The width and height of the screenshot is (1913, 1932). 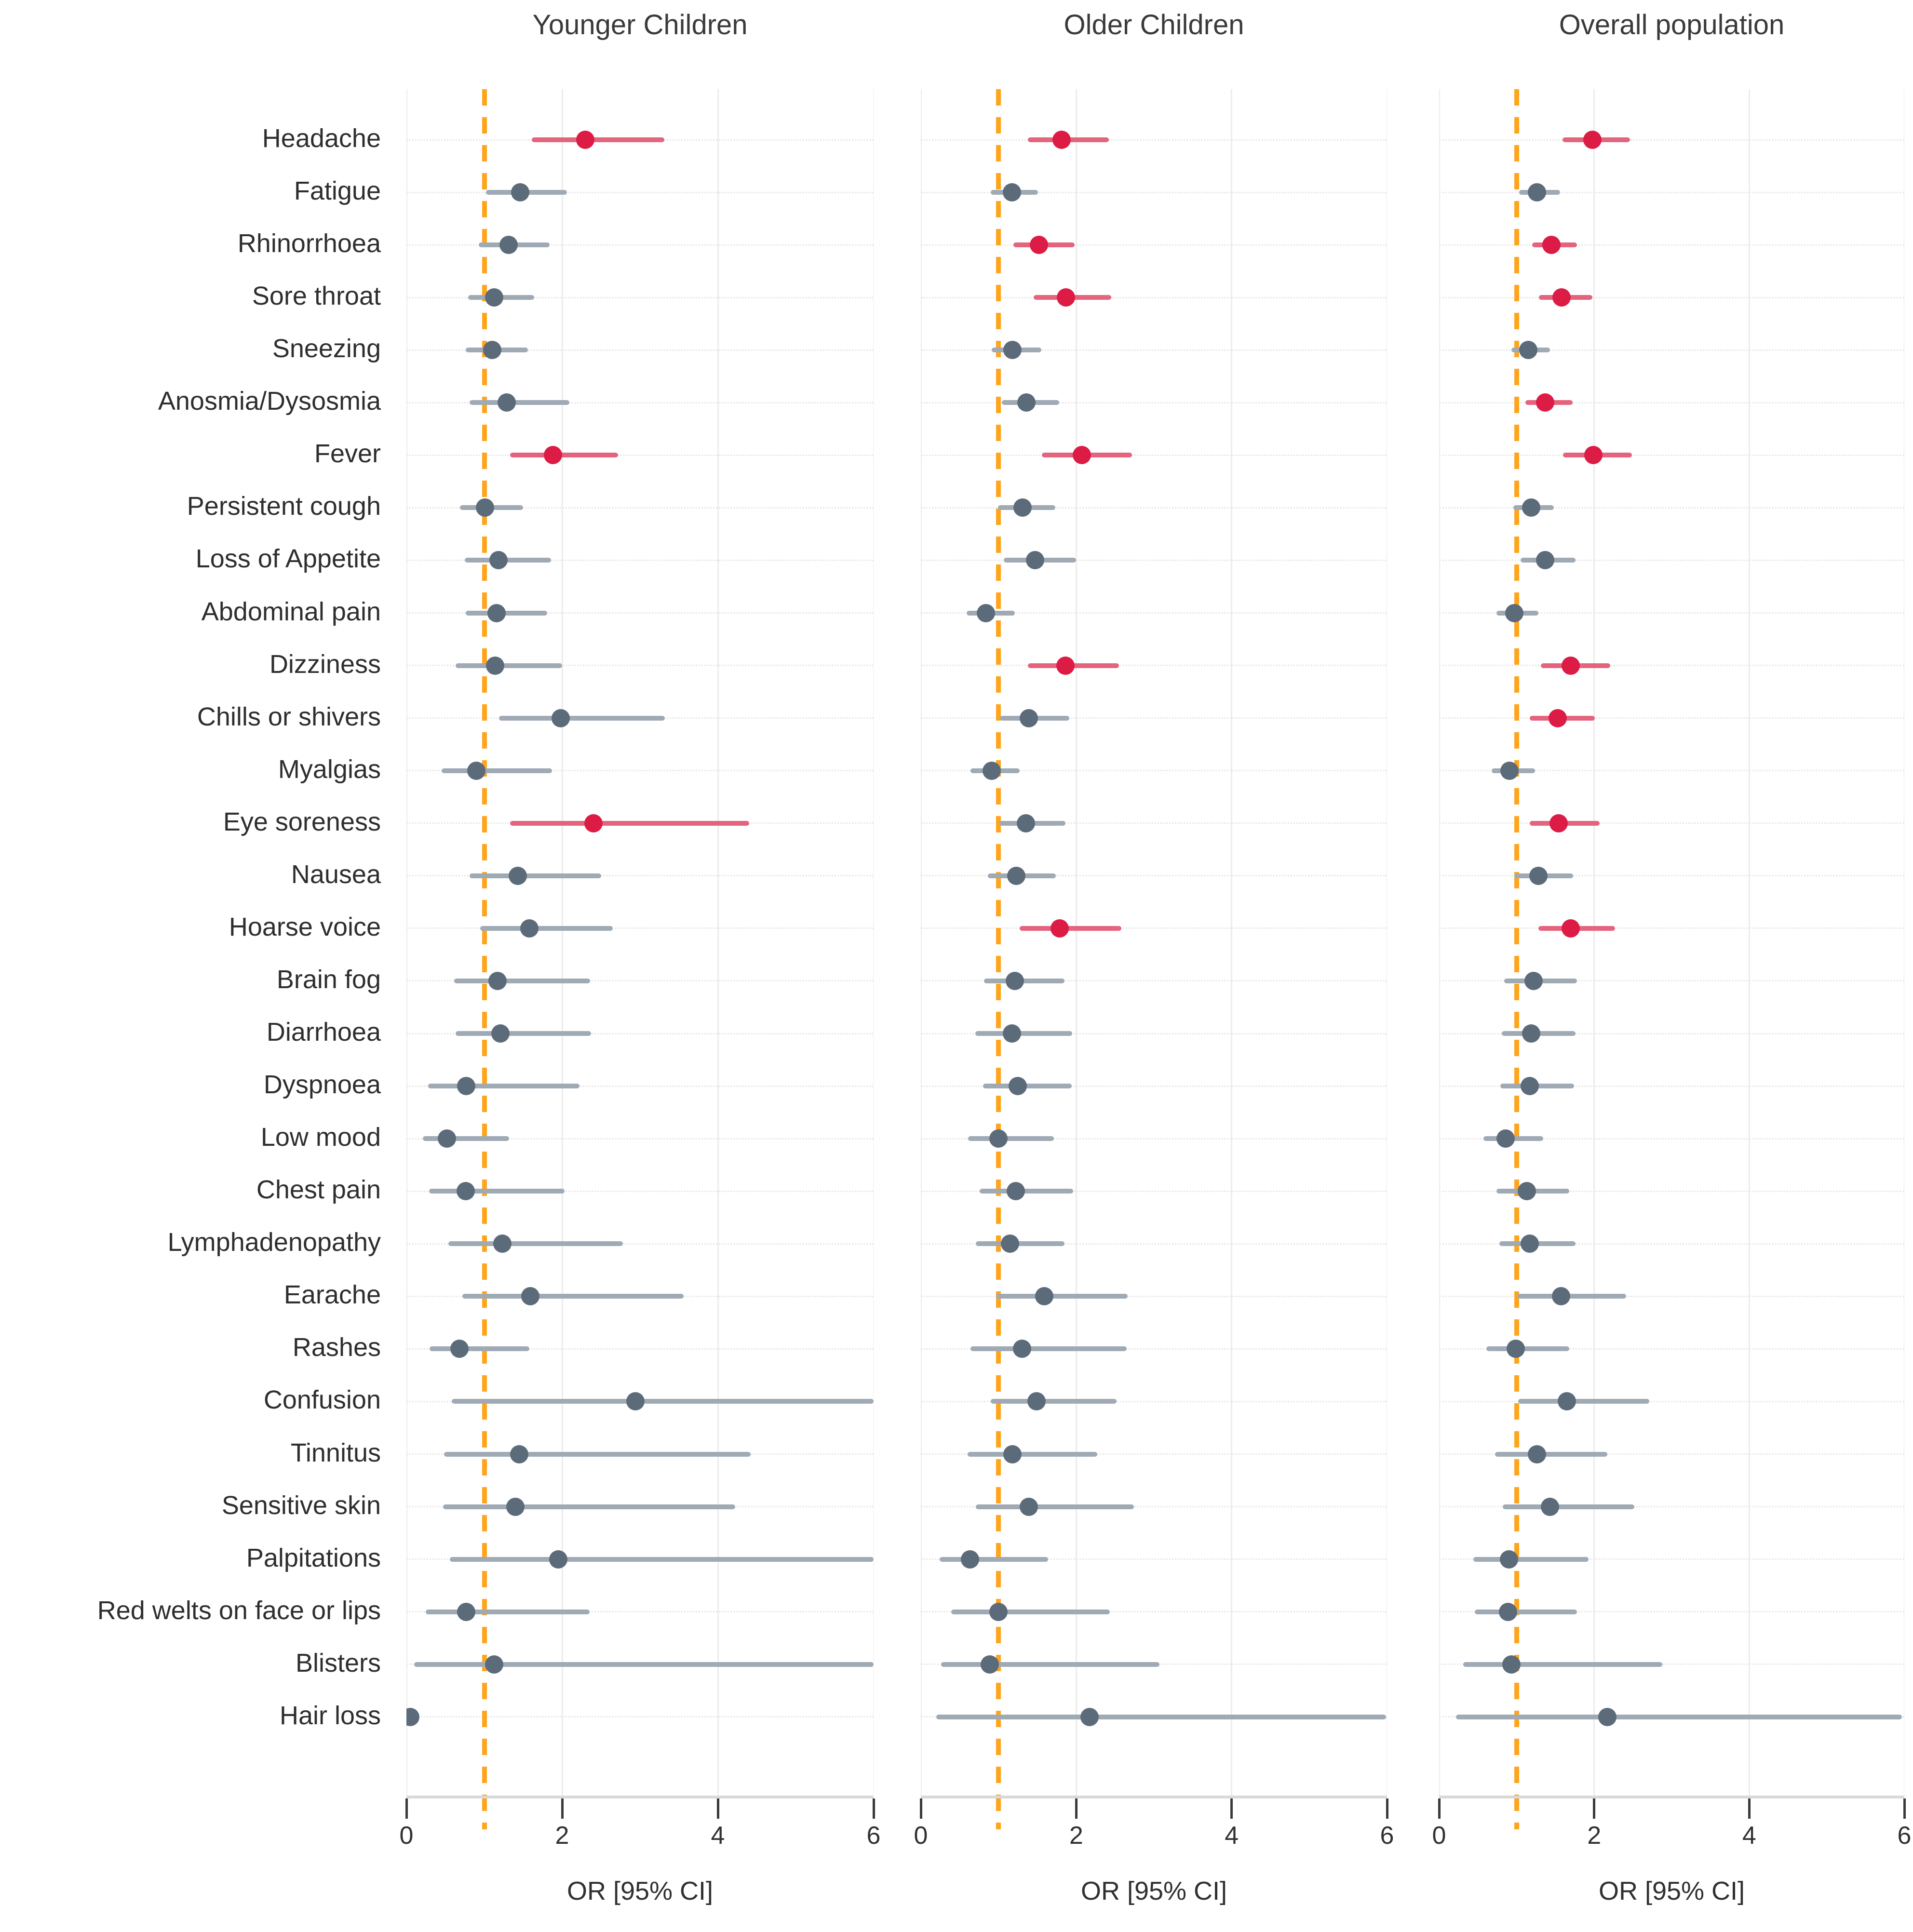 I want to click on row-label: Red welts on face or lips, so click(x=239, y=1611).